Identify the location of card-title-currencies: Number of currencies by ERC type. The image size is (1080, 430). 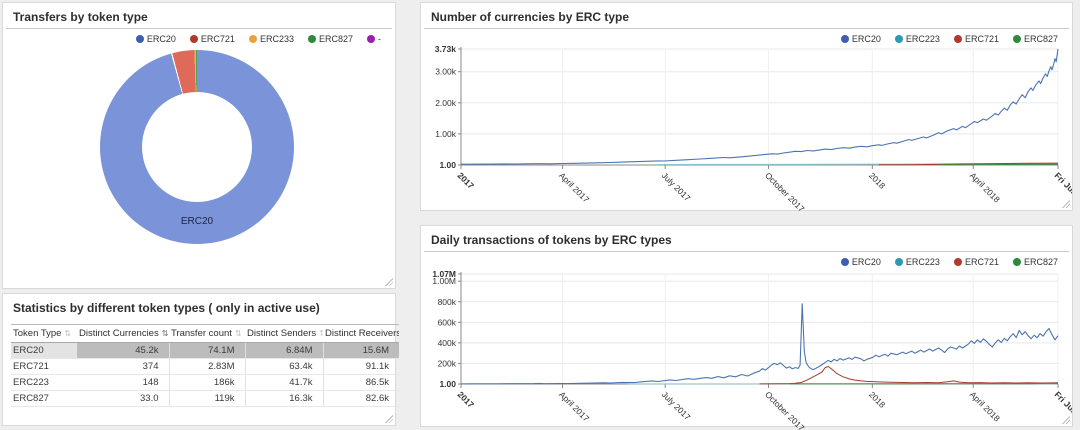
(746, 15).